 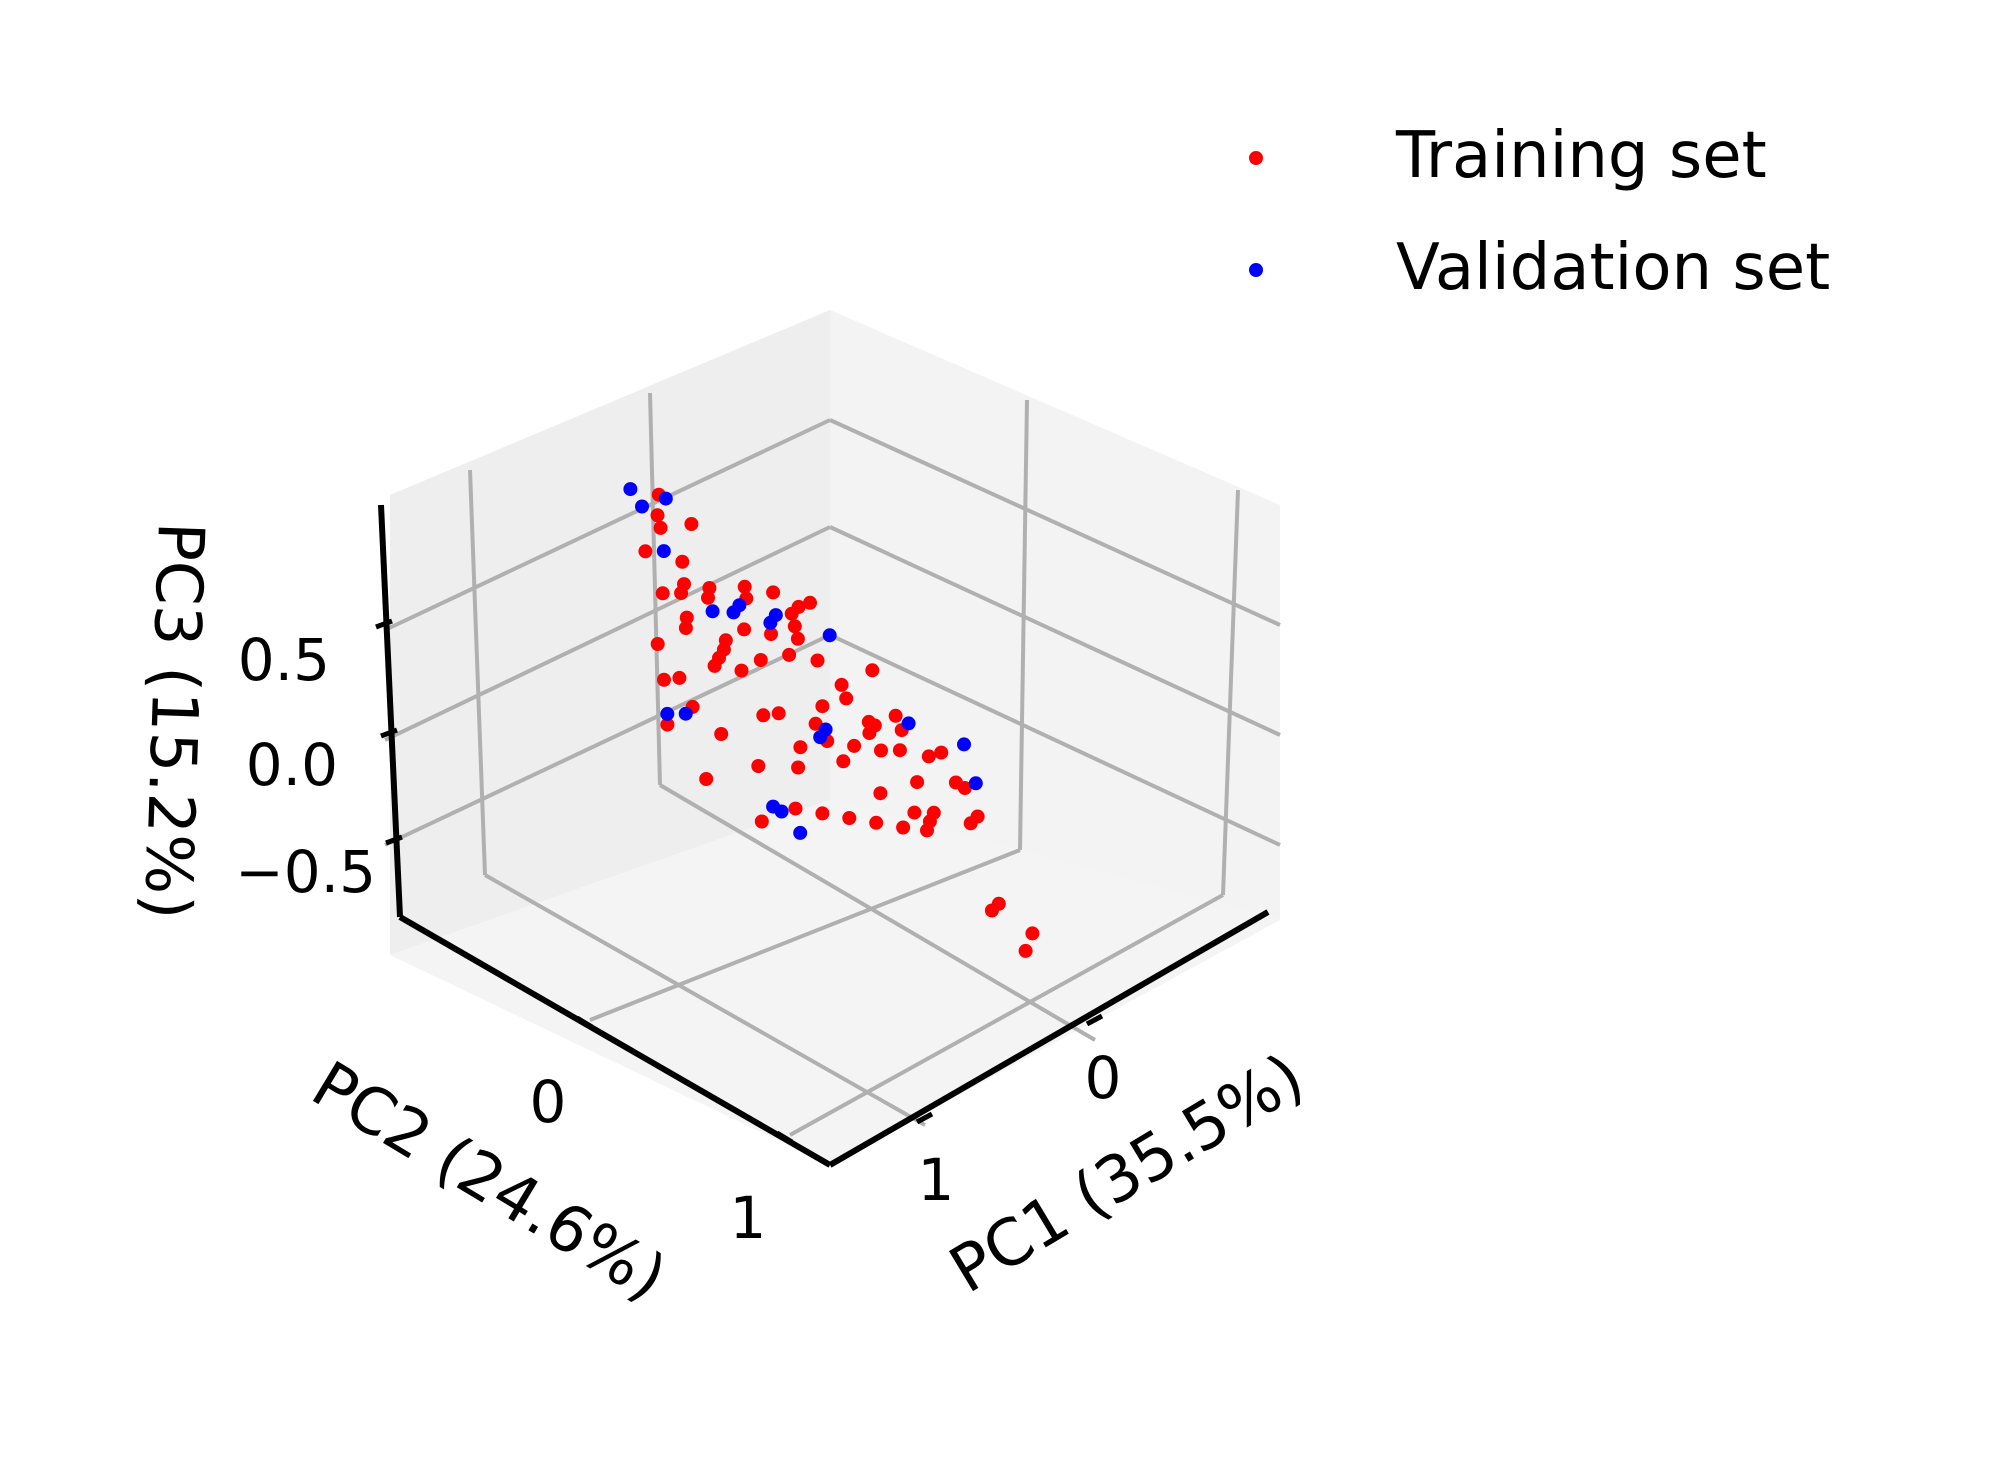 What do you see at coordinates (390, 711) in the screenshot?
I see `z-axis-line` at bounding box center [390, 711].